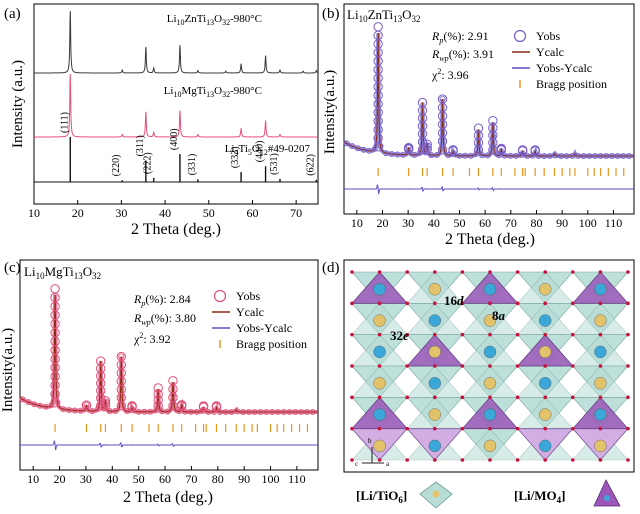 Image resolution: width=640 pixels, height=514 pixels. What do you see at coordinates (176, 96) in the screenshot?
I see `panel-a-series` at bounding box center [176, 96].